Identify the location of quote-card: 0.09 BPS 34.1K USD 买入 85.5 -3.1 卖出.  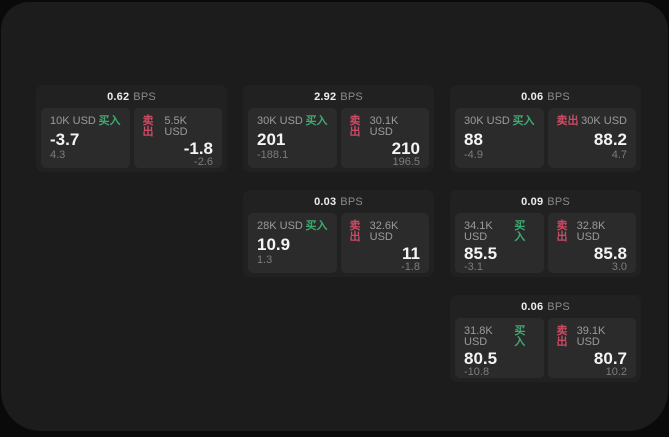
(545, 233).